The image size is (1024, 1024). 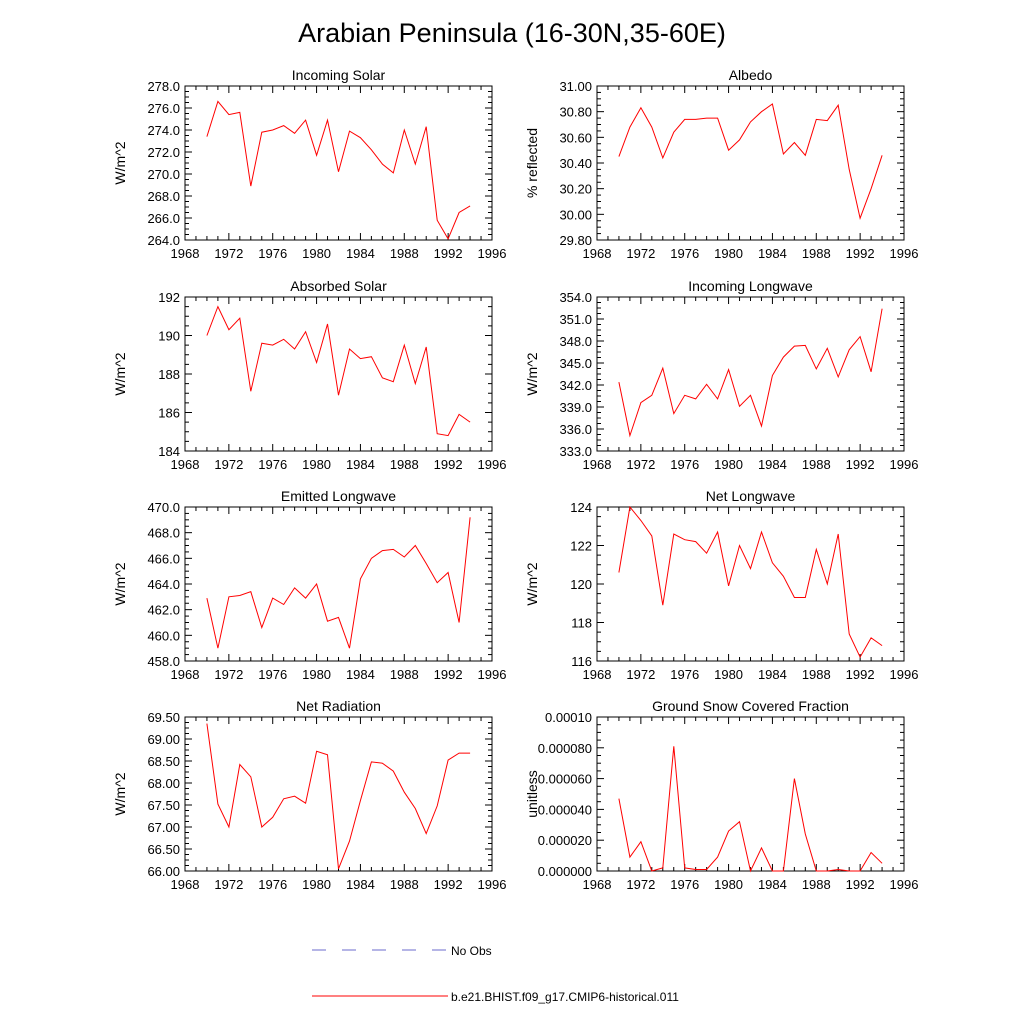 What do you see at coordinates (565, 871) in the screenshot?
I see `y-tick-label: 0.000000` at bounding box center [565, 871].